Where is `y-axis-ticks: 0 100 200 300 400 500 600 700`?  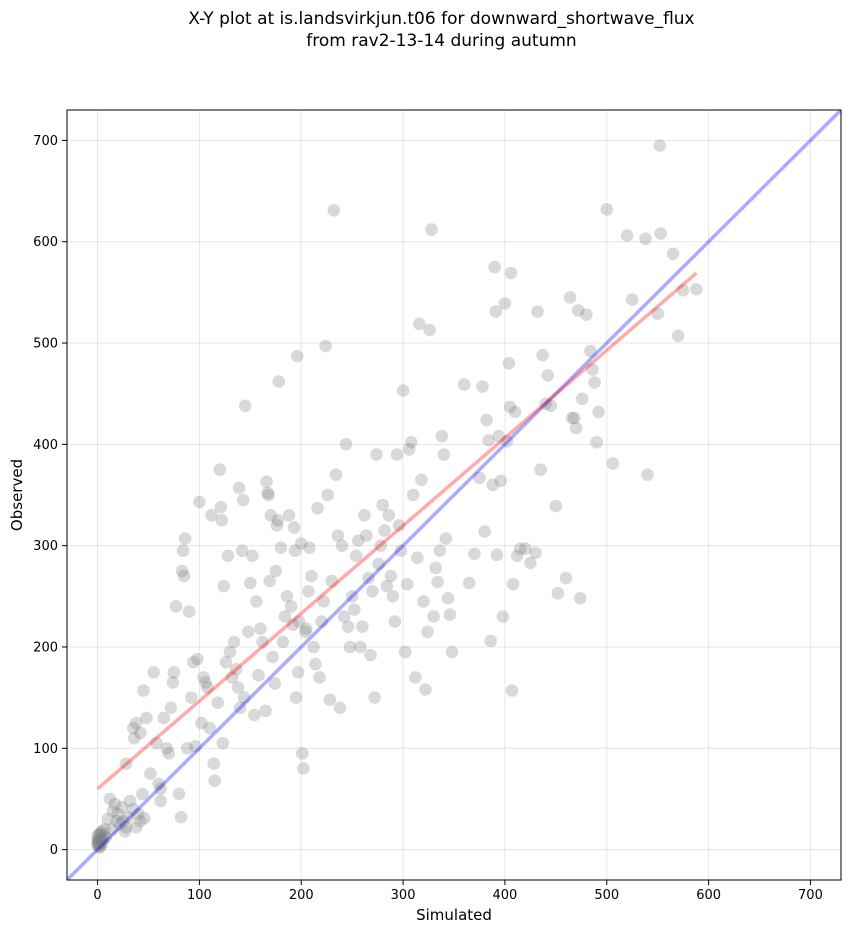 y-axis-ticks: 0 100 200 300 400 500 600 700 is located at coordinates (50, 496).